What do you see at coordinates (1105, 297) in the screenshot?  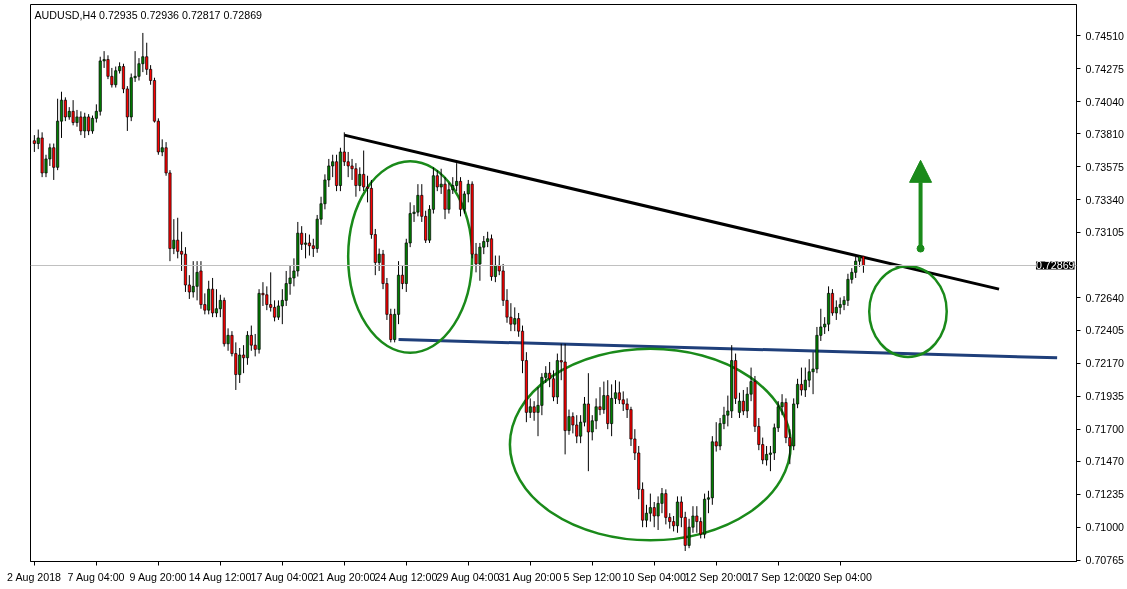 I see `y-tick-label: 0.72640` at bounding box center [1105, 297].